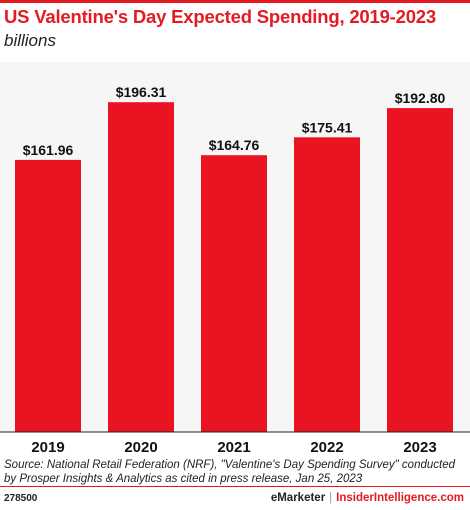 Image resolution: width=470 pixels, height=510 pixels. Describe the element at coordinates (235, 1) in the screenshot. I see `top-accent-rule` at that location.